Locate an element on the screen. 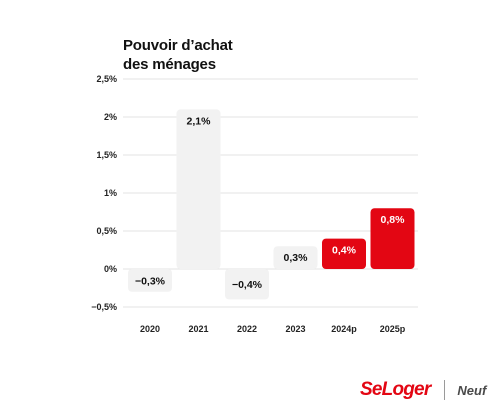 Image resolution: width=501 pixels, height=415 pixels. x-tick-label-2025p: 2025p is located at coordinates (393, 329).